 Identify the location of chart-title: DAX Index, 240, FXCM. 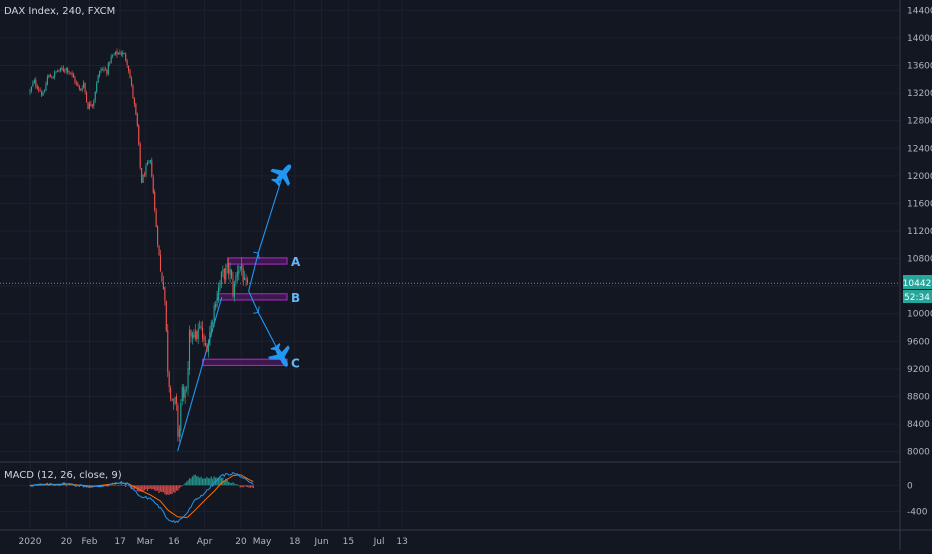
(59, 11).